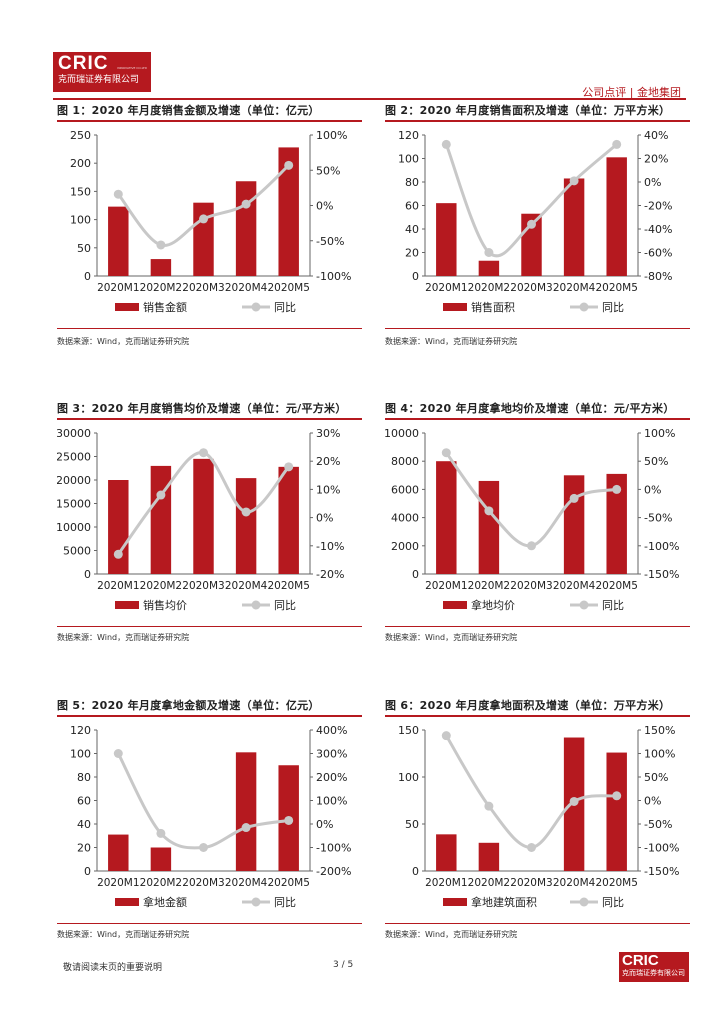 This screenshot has width=724, height=1024. I want to click on footer-logo-subtext: 克而瑞证券有限公司, so click(653, 973).